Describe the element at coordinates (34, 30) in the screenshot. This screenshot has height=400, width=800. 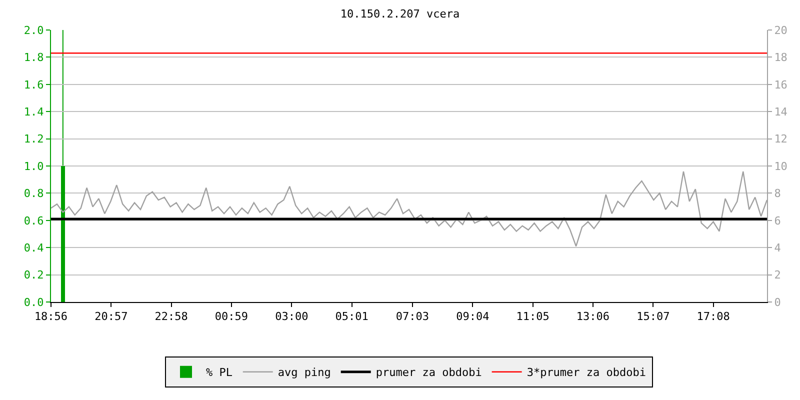
I see `y-tick-label: 2.0` at that location.